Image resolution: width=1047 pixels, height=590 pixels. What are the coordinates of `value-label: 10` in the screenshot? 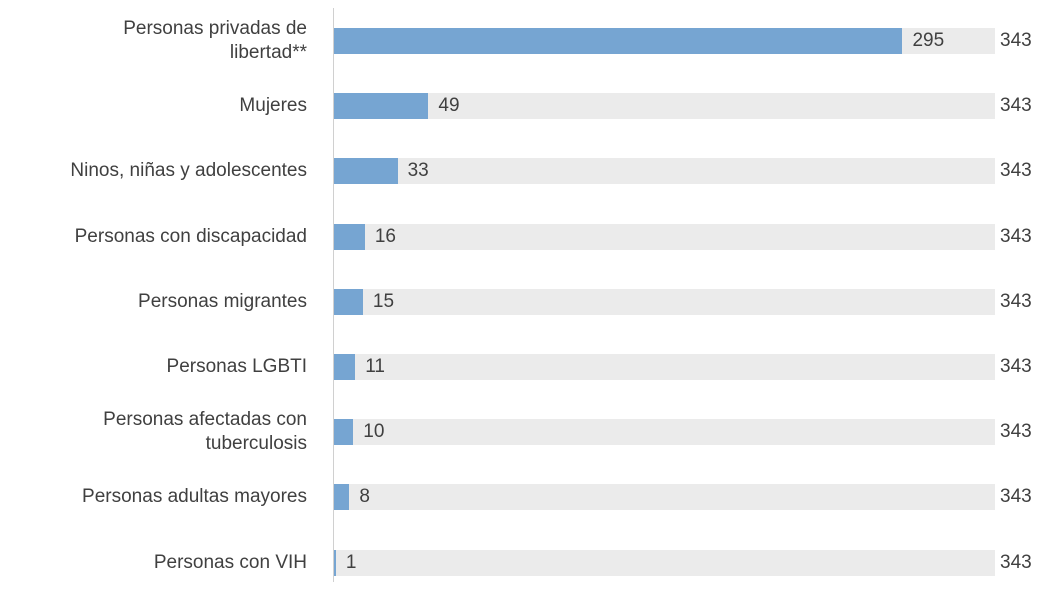 It's located at (374, 432).